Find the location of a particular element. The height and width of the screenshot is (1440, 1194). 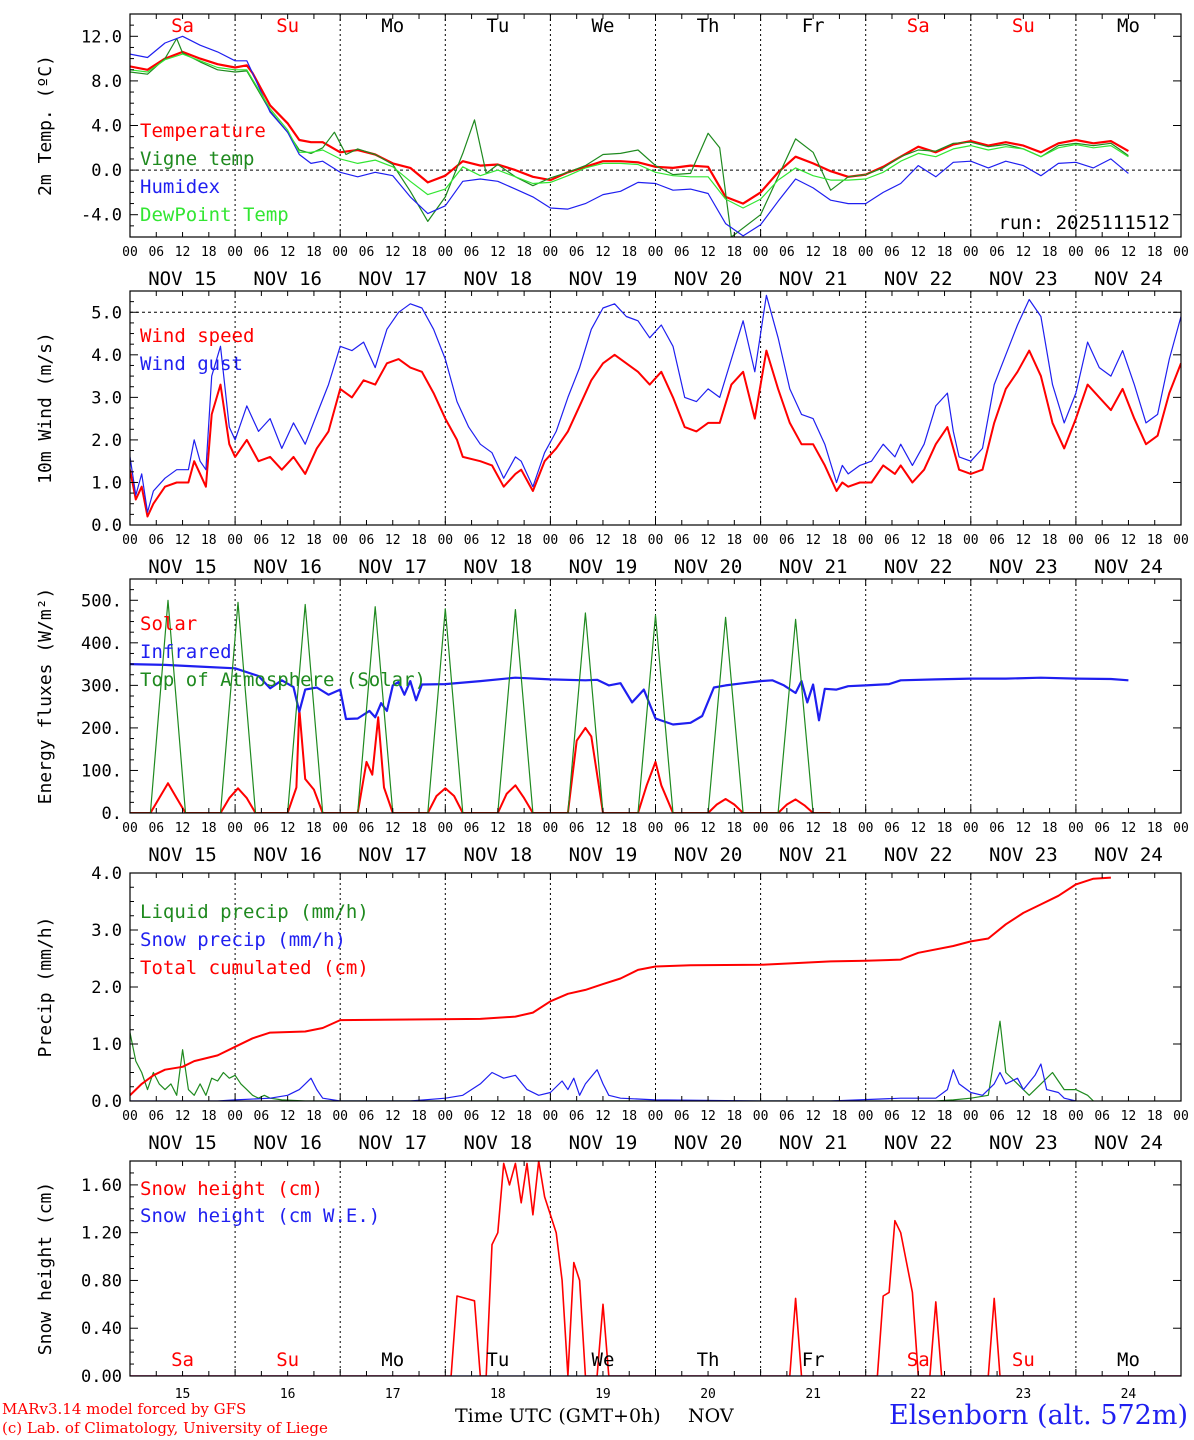

x-day-number: 17 is located at coordinates (393, 1394).